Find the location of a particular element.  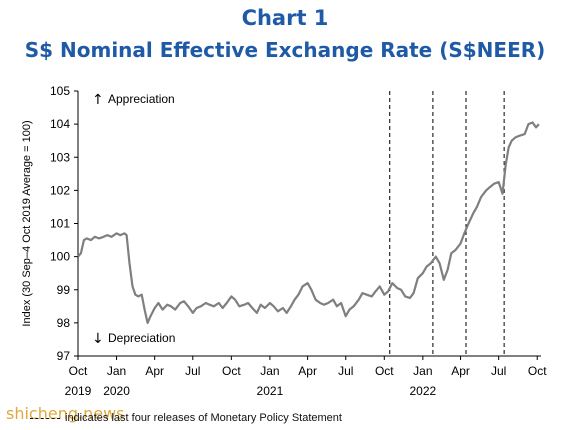

y-tick-label: 98 is located at coordinates (64, 323).